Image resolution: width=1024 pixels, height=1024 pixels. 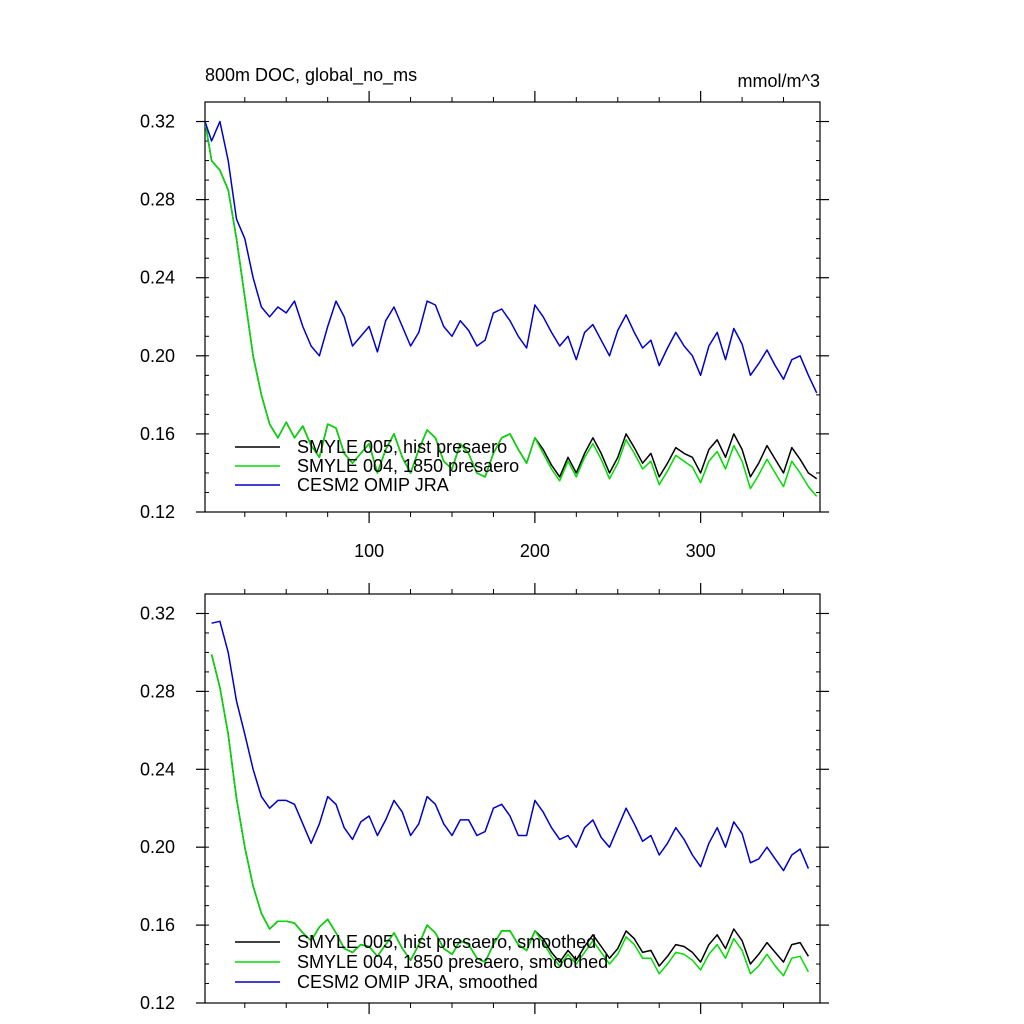 What do you see at coordinates (452, 962) in the screenshot?
I see `legend-label: SMYLE 004, 1850 presaero, smoothed` at bounding box center [452, 962].